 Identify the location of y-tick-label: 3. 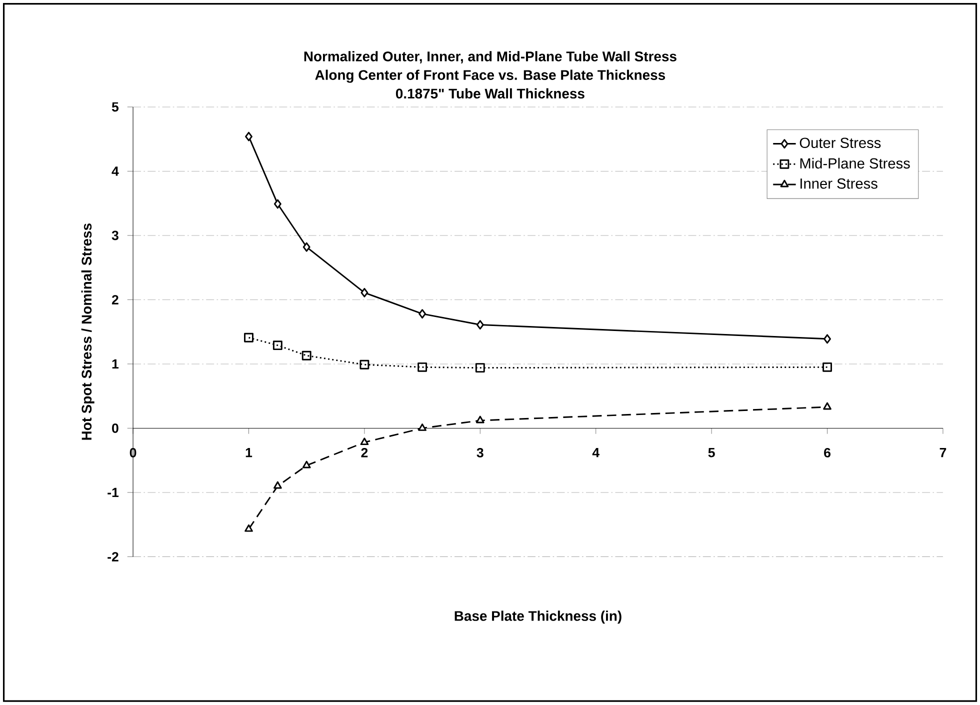
(115, 235).